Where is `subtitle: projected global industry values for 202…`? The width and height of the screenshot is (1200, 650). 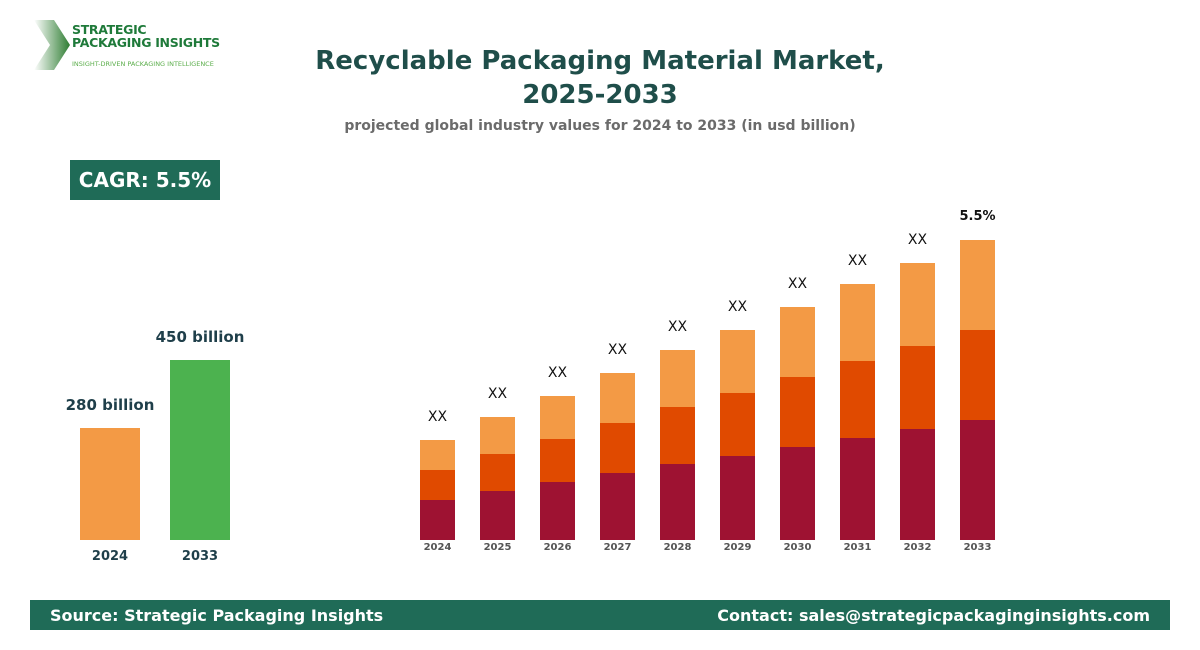
subtitle: projected global industry values for 202… is located at coordinates (600, 126).